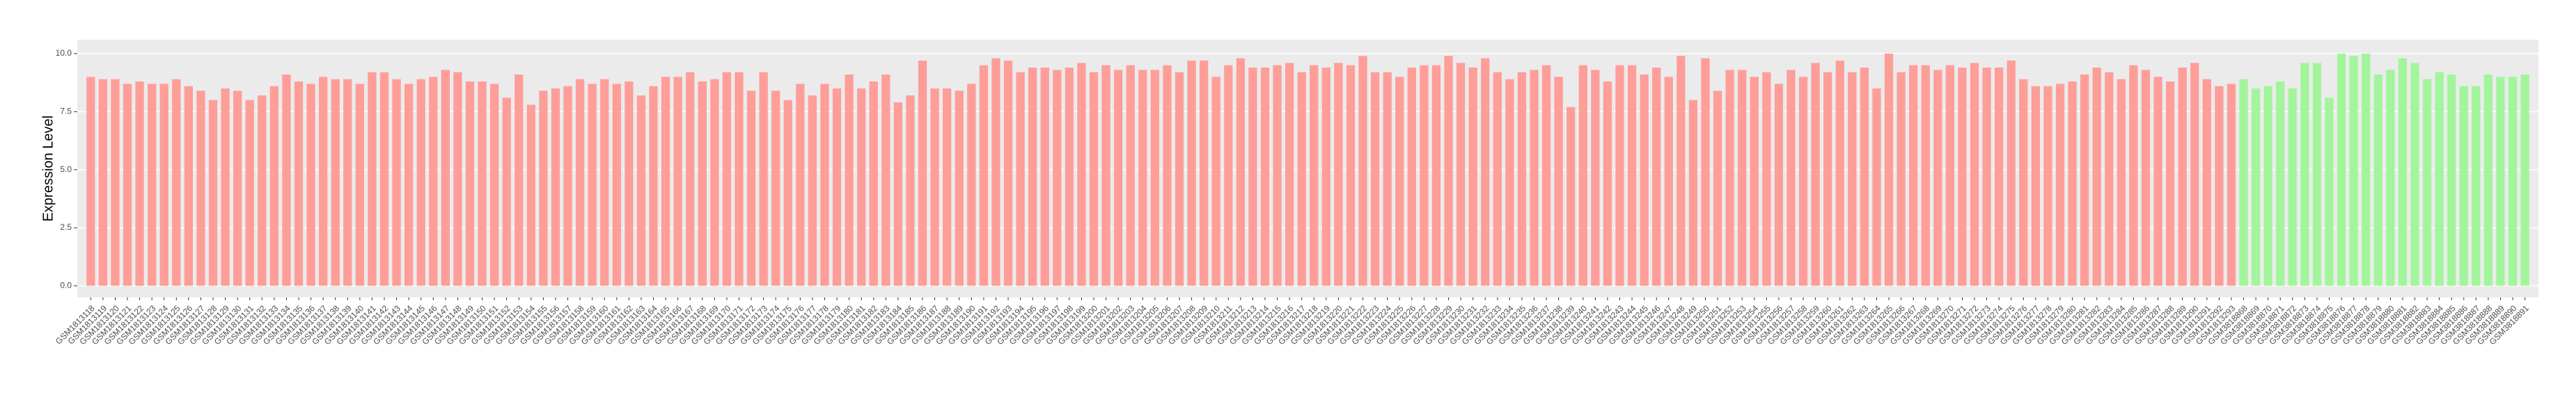 The height and width of the screenshot is (404, 2576). What do you see at coordinates (66, 169) in the screenshot?
I see `y-tick-label: 5.0` at bounding box center [66, 169].